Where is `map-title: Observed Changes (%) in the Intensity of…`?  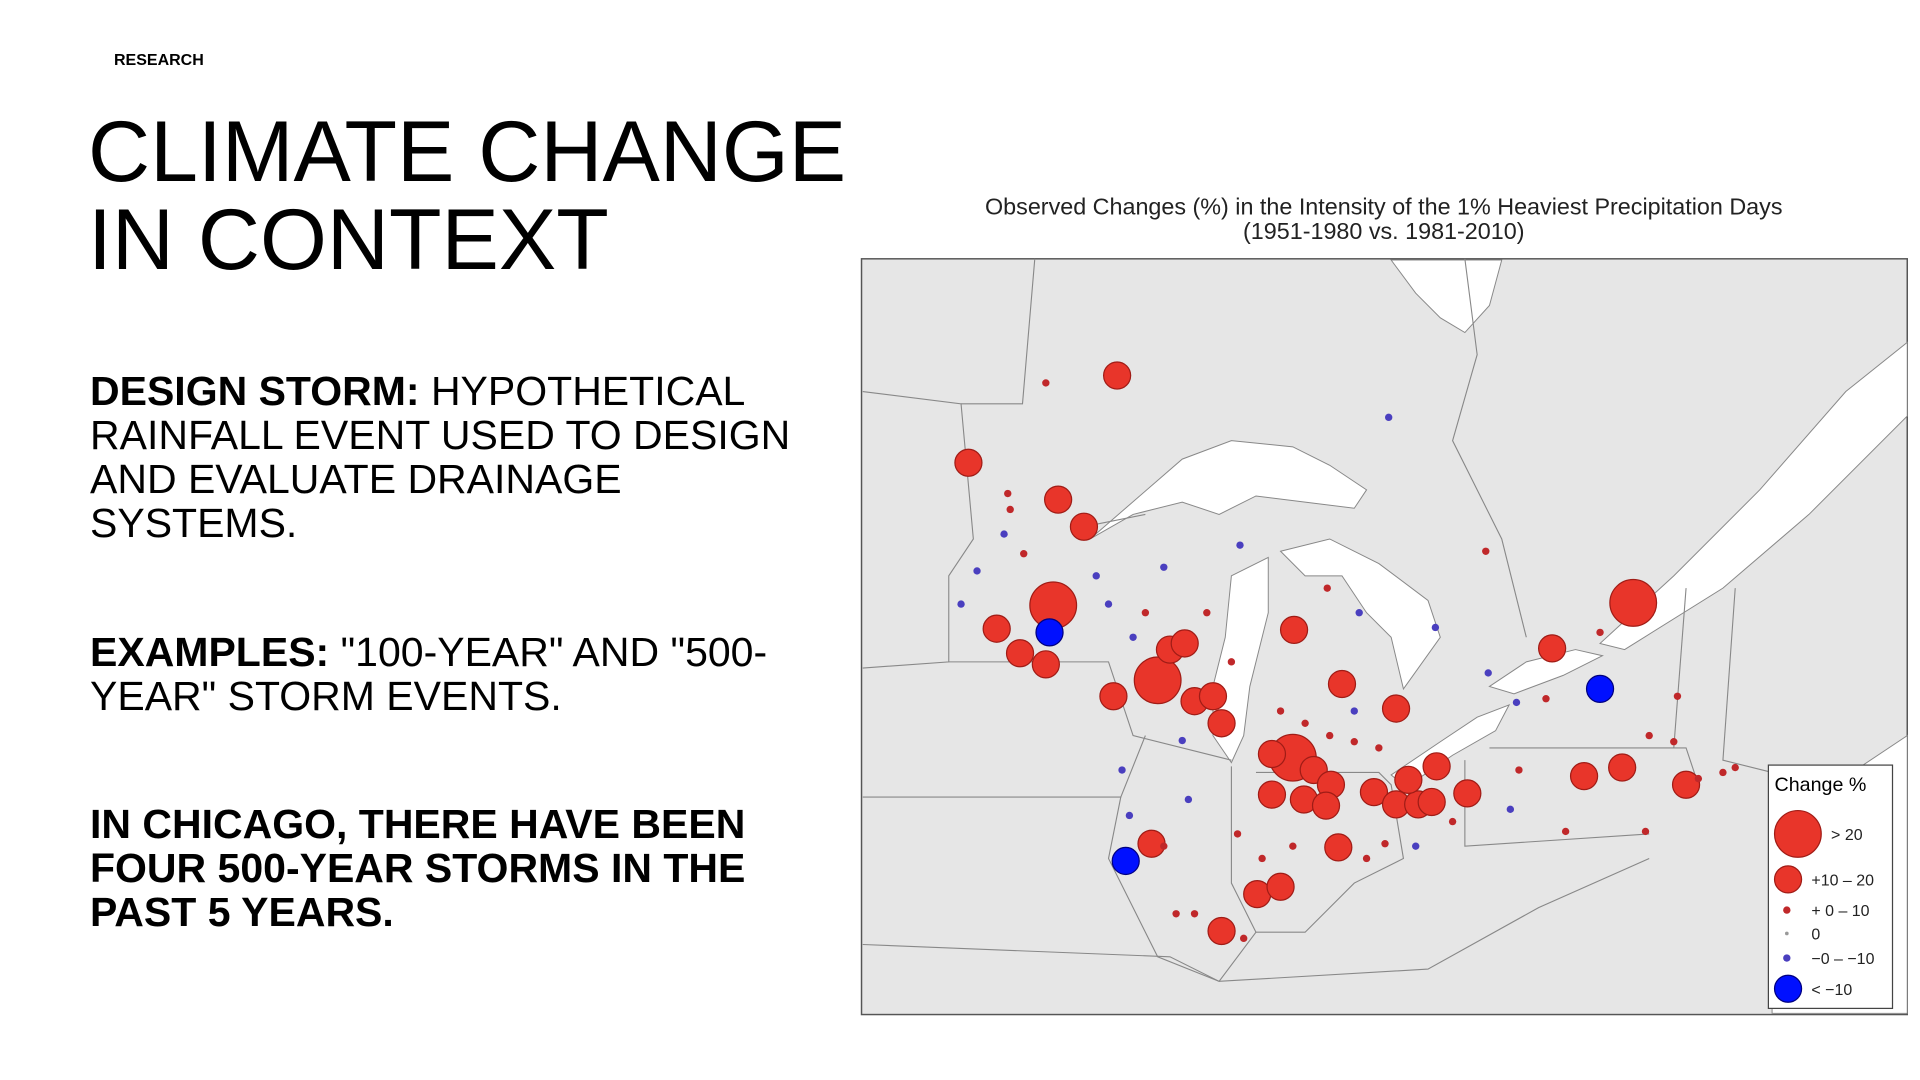
map-title: Observed Changes (%) in the Intensity of… is located at coordinates (1383, 207).